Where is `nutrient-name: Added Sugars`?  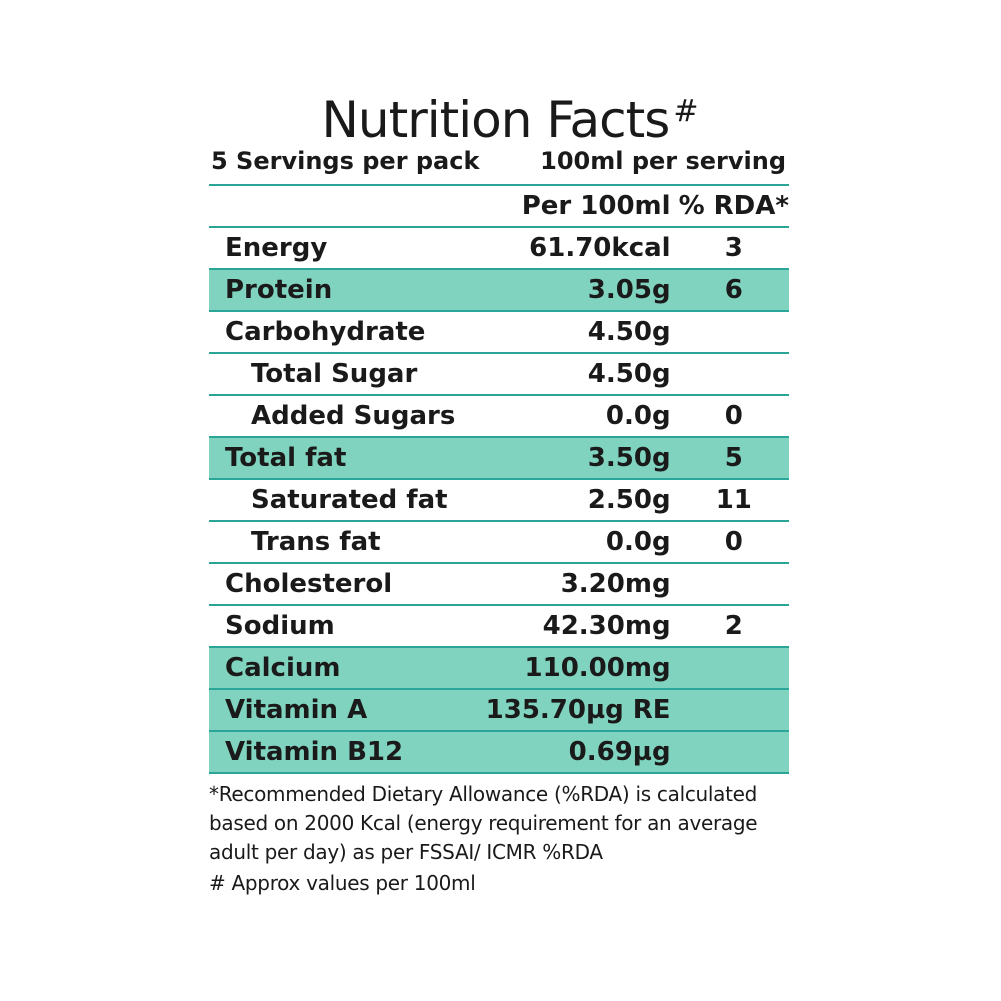
nutrient-name: Added Sugars is located at coordinates (343, 416).